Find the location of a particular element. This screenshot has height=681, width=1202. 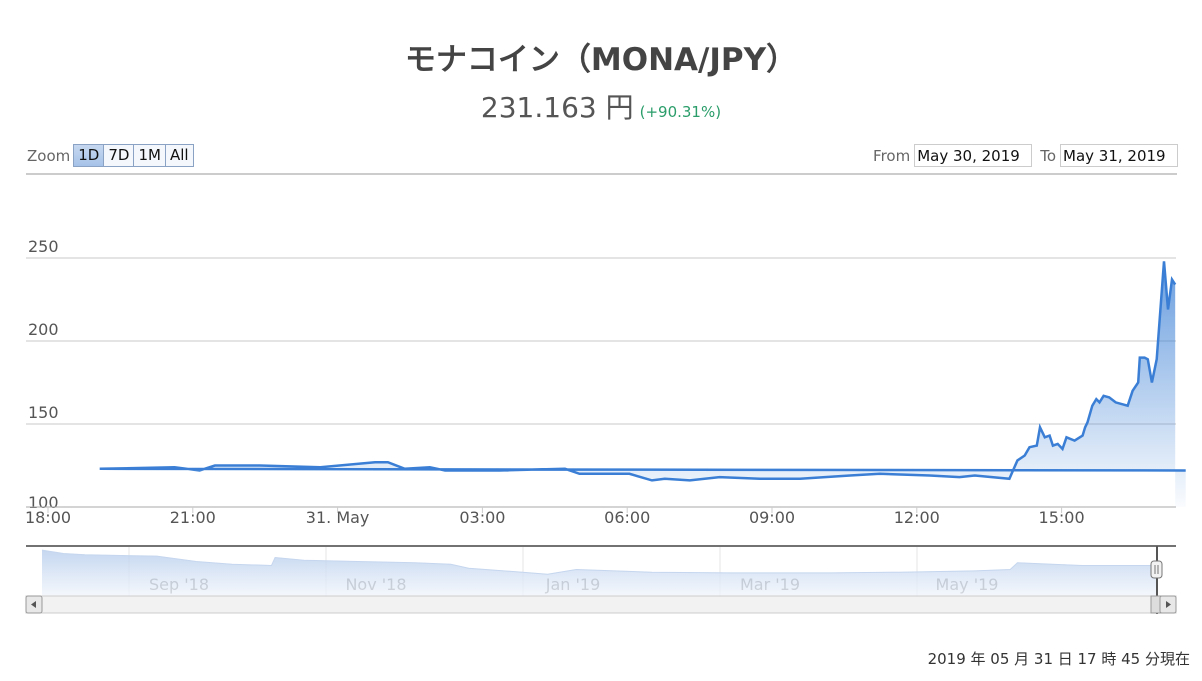

to-date-input is located at coordinates (1119, 155).